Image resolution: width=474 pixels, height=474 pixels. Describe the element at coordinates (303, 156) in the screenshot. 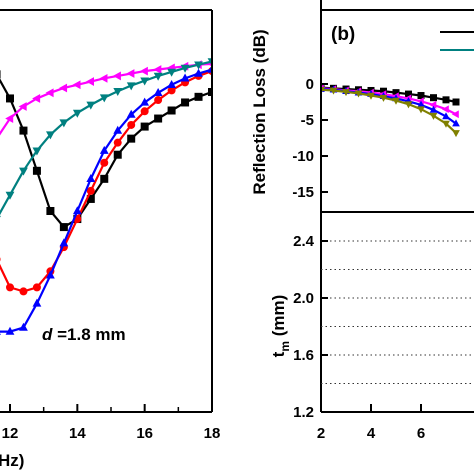

I see `right-top-y-tick-label-2: -10` at that location.